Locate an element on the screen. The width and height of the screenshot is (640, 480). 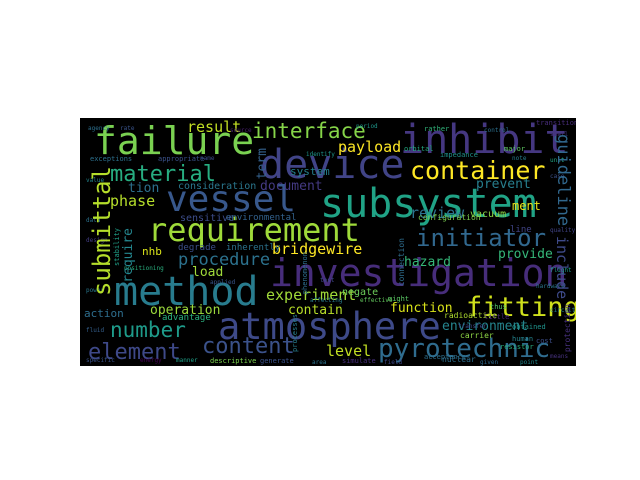
word-appropriate: appropriate is located at coordinates (181, 159).